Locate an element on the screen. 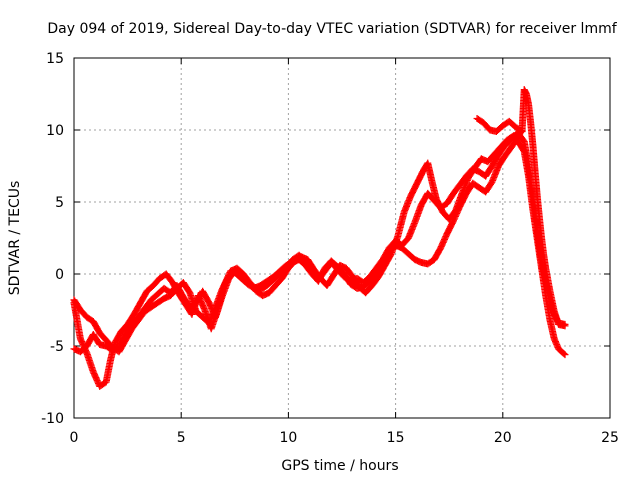  y-tick-label: -10 is located at coordinates (52, 419).